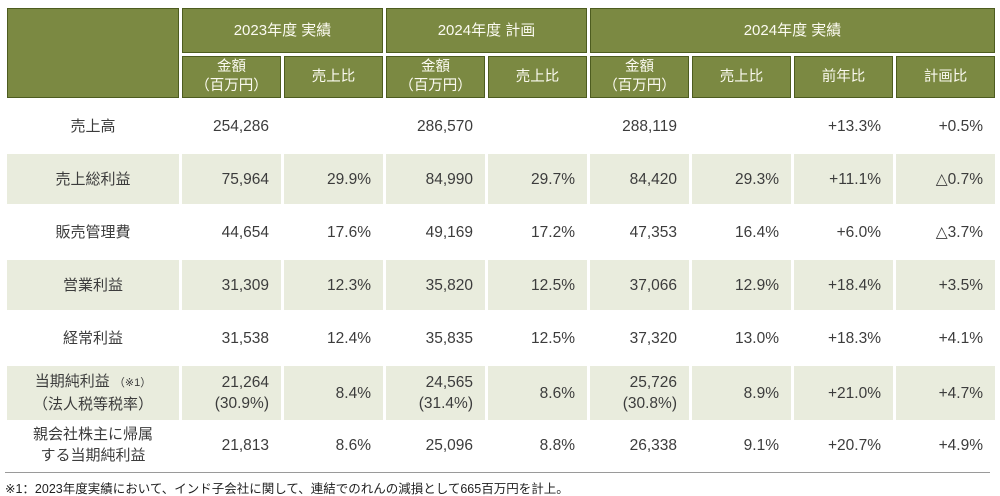 The width and height of the screenshot is (1000, 496). What do you see at coordinates (93, 179) in the screenshot?
I see `row-label-gross-profit: 売上総利益` at bounding box center [93, 179].